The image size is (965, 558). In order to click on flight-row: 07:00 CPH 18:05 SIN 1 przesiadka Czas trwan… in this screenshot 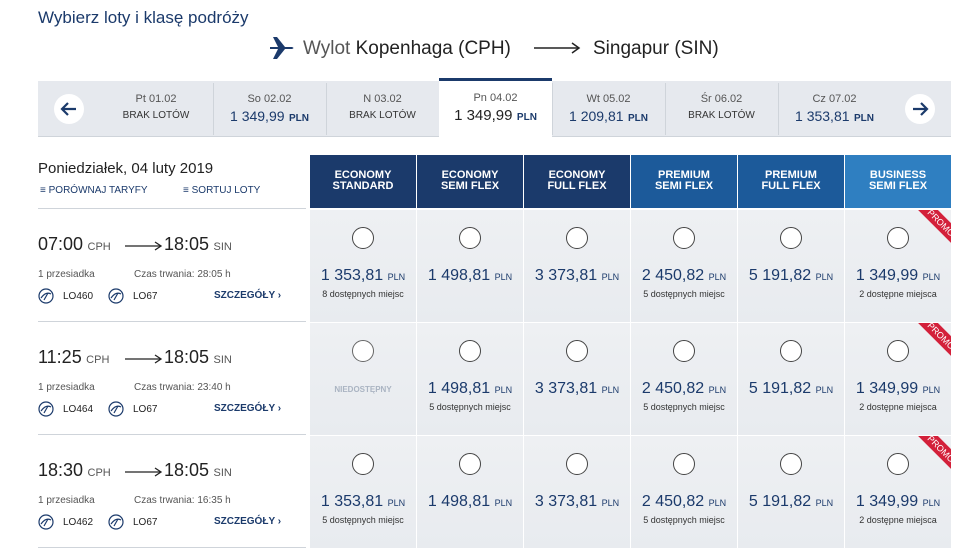, I will do `click(172, 266)`.